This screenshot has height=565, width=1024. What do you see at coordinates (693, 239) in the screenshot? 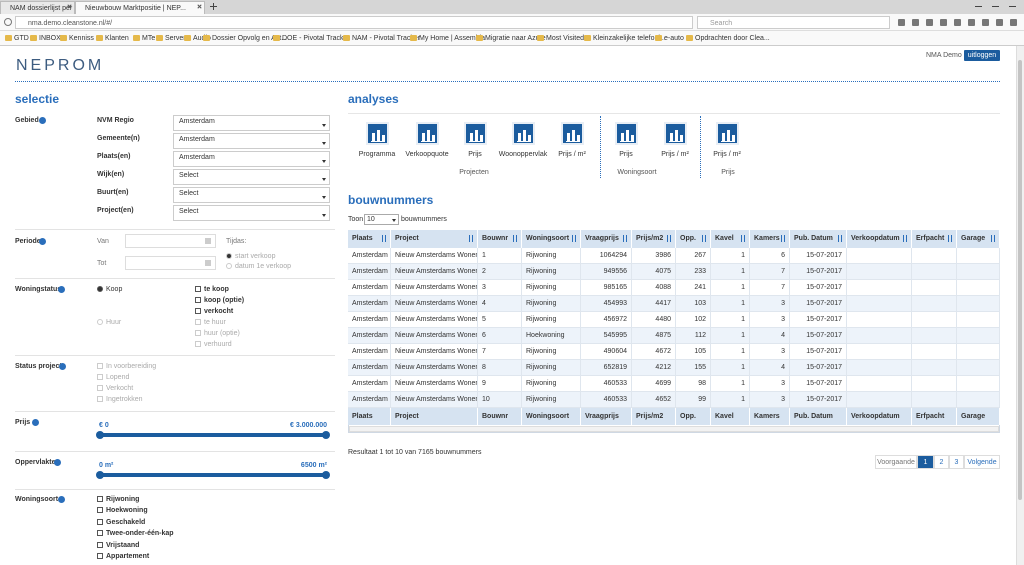
I see `column-header: Opp.` at bounding box center [693, 239].